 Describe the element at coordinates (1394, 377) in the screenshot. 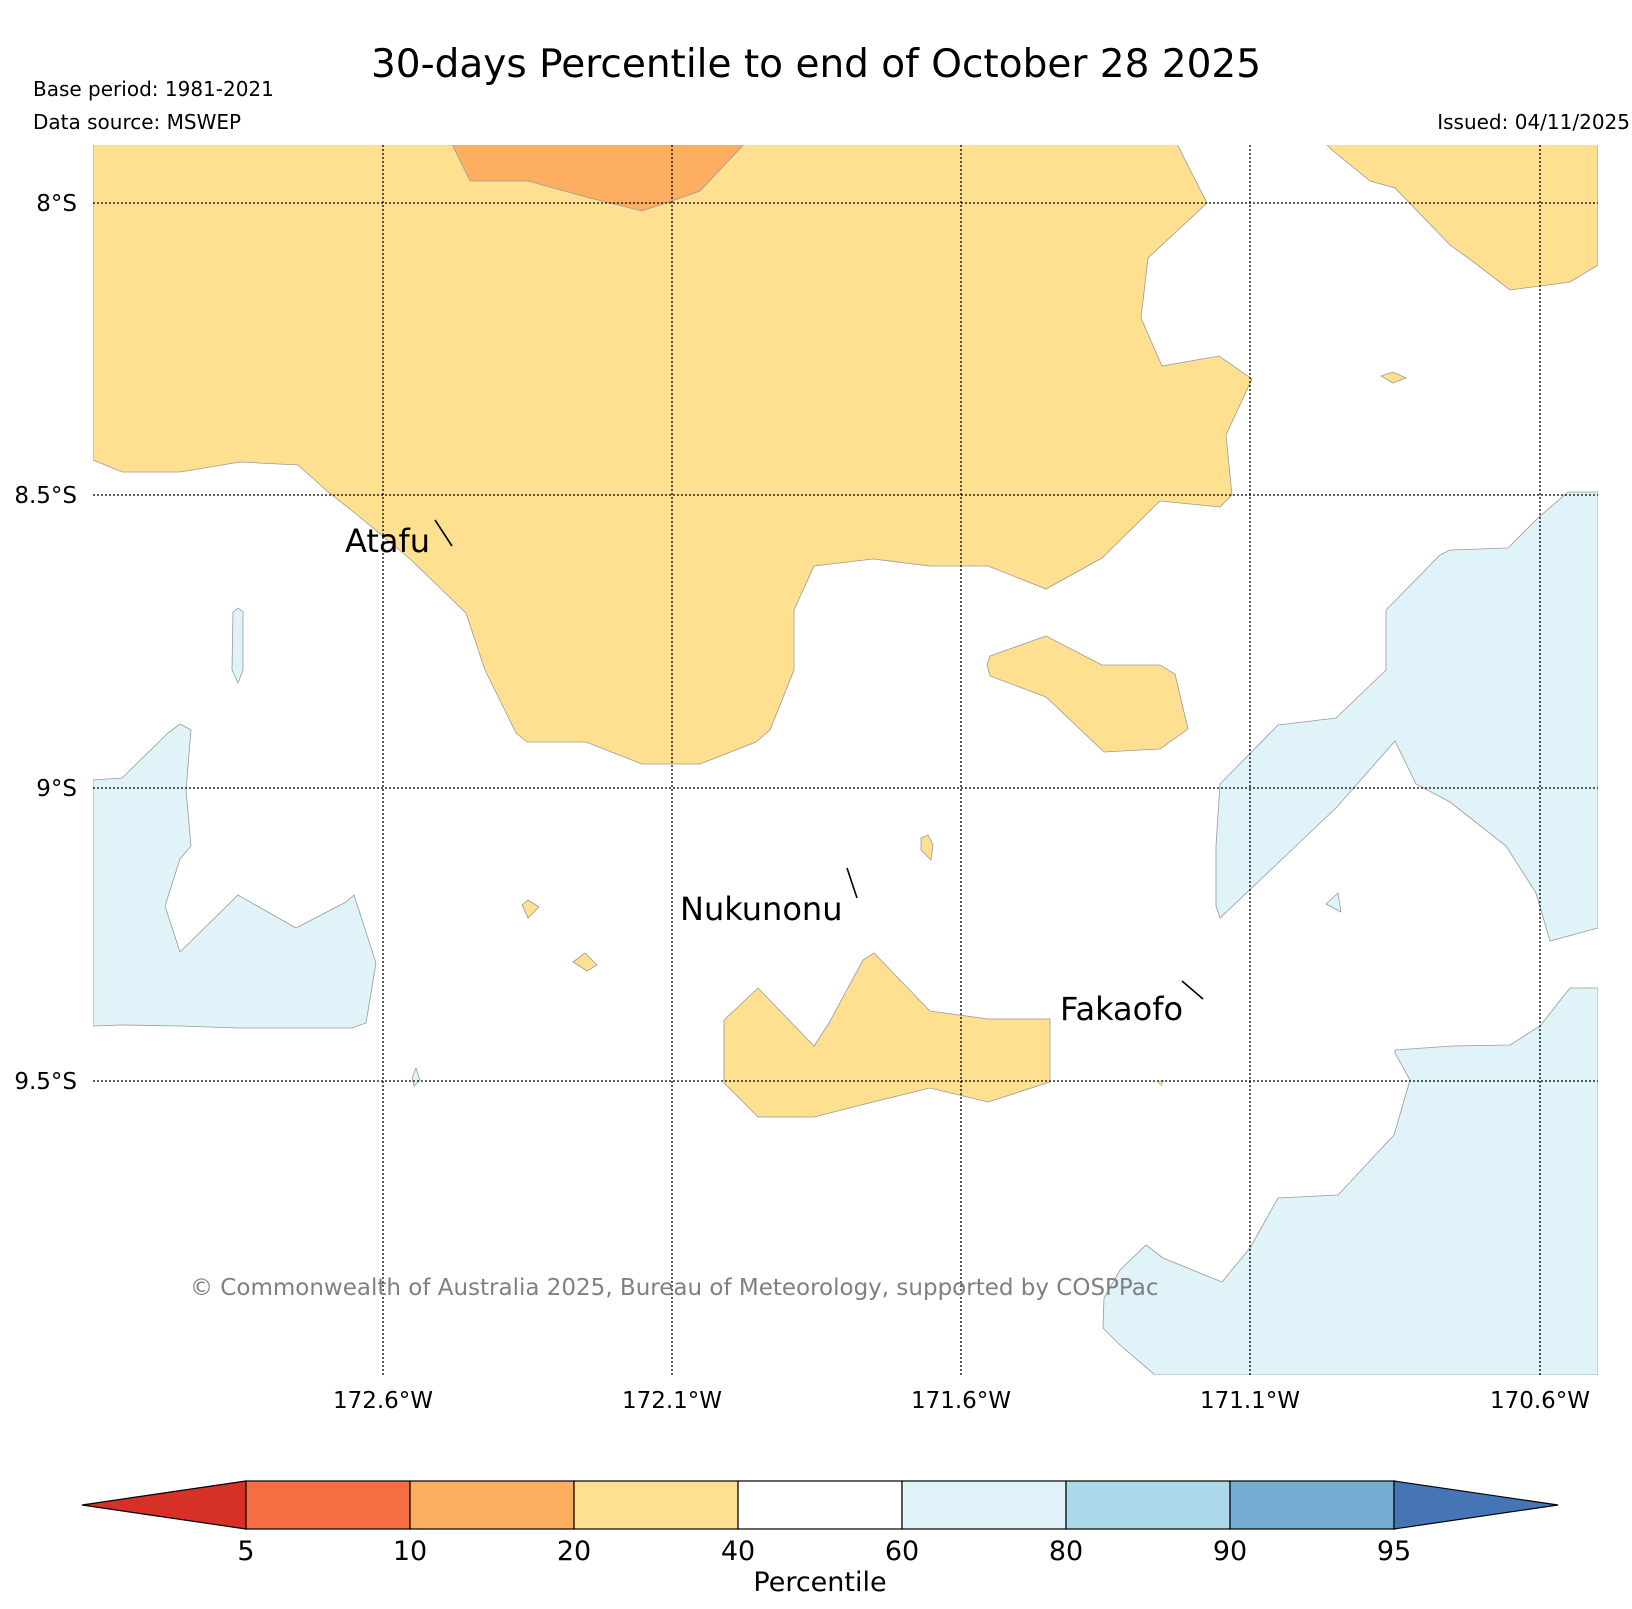

I see `region-20-40-speck` at that location.